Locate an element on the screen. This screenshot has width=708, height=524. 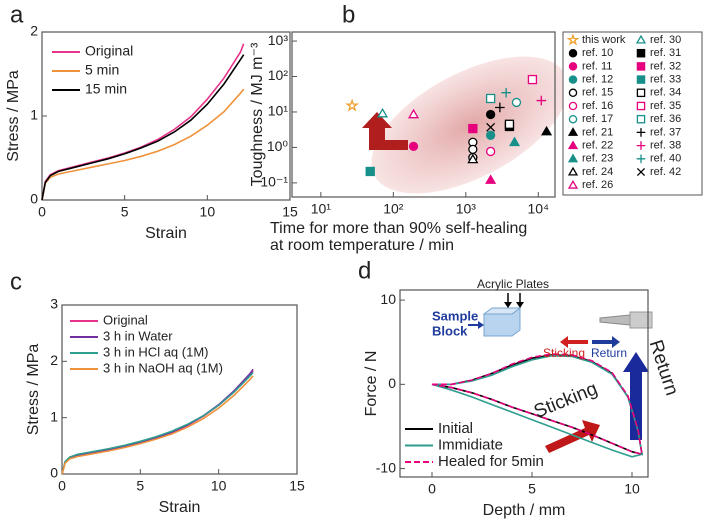
legend-label: ref. 10 is located at coordinates (597, 53).